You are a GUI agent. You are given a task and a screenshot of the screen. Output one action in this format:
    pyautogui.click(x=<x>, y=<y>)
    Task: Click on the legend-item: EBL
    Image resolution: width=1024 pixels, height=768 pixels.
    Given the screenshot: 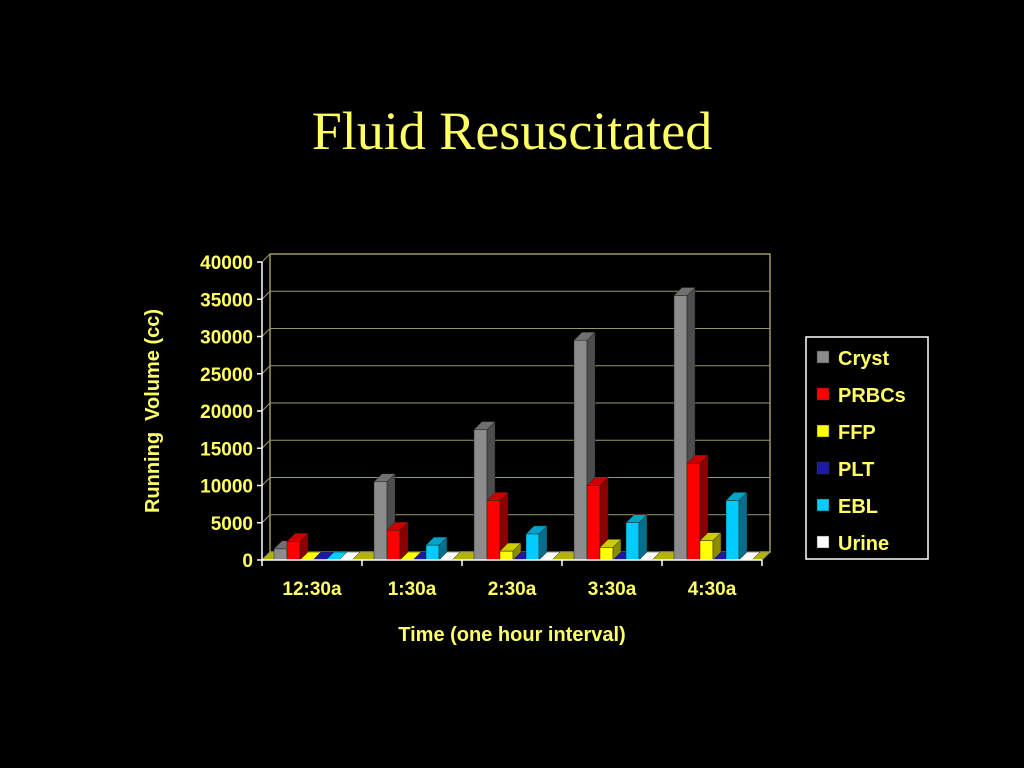 What is the action you would take?
    pyautogui.click(x=847, y=507)
    